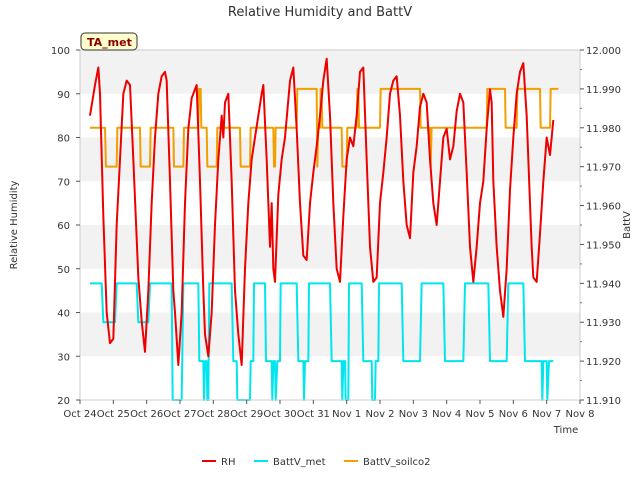 This screenshot has width=640, height=480. Describe the element at coordinates (627, 225) in the screenshot. I see `y2-axis-label: BattV` at that location.